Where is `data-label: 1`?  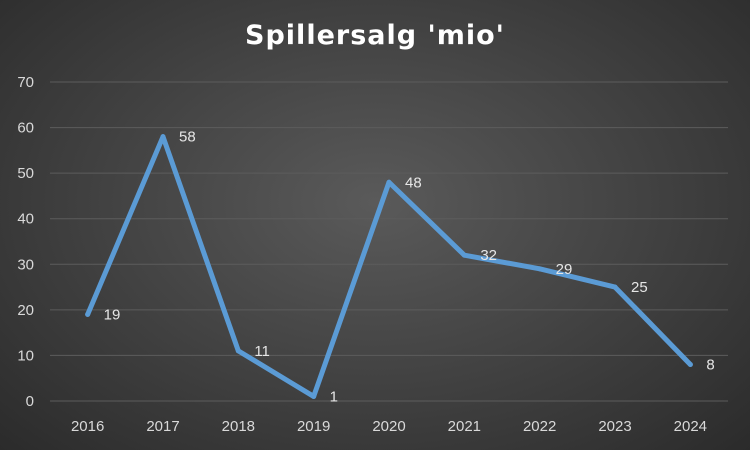 data-label: 1 is located at coordinates (334, 396).